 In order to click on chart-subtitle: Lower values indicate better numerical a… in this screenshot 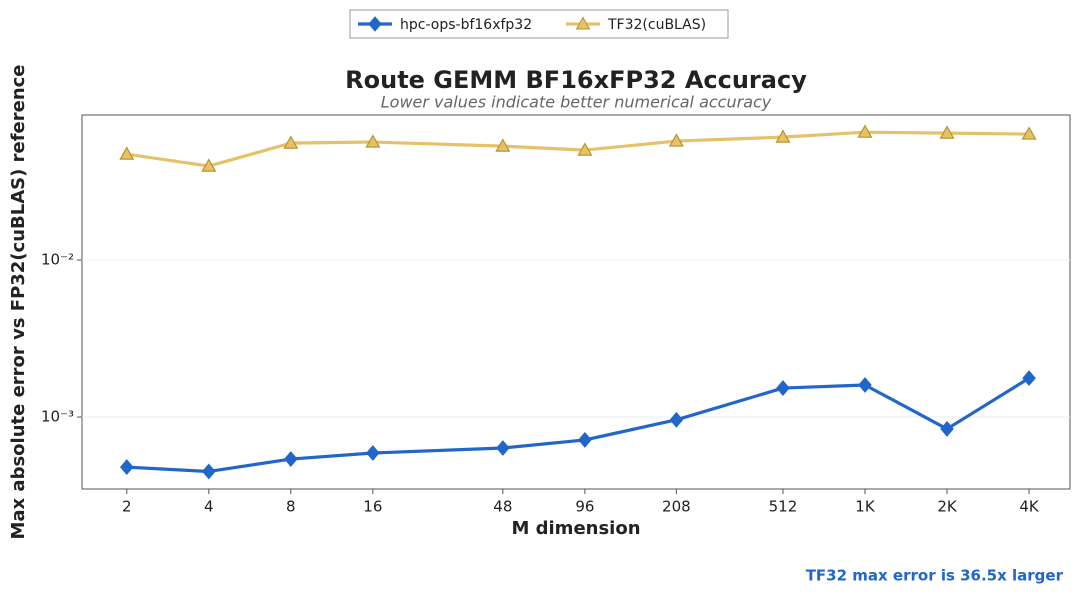, I will do `click(576, 102)`.